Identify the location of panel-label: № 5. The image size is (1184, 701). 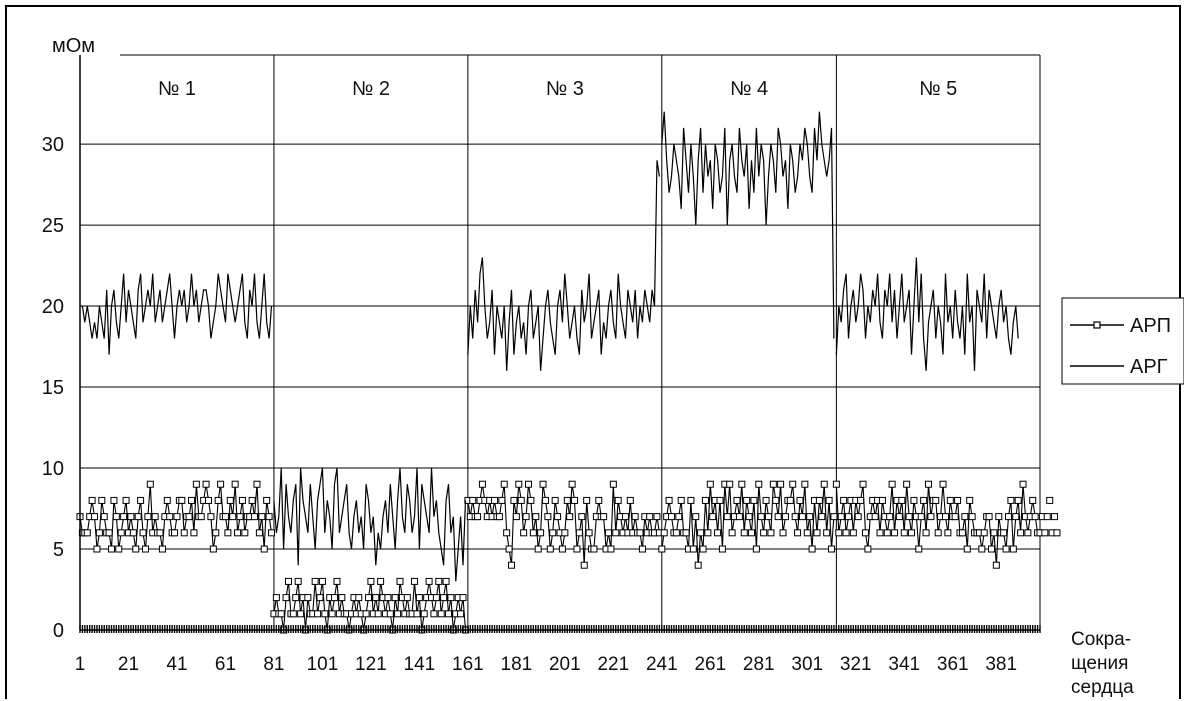
(938, 89).